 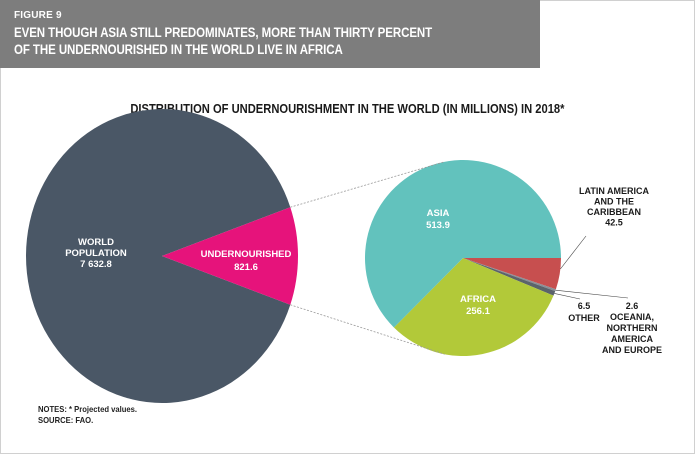 I want to click on label-asia: ASIA 513.9, so click(x=438, y=219).